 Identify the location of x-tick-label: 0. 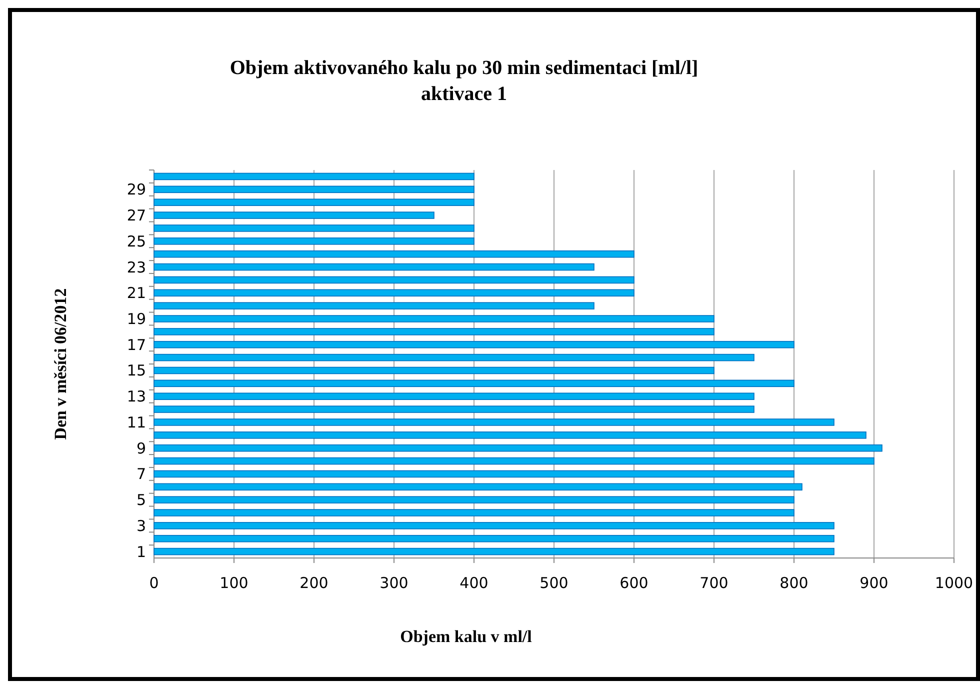
(154, 583).